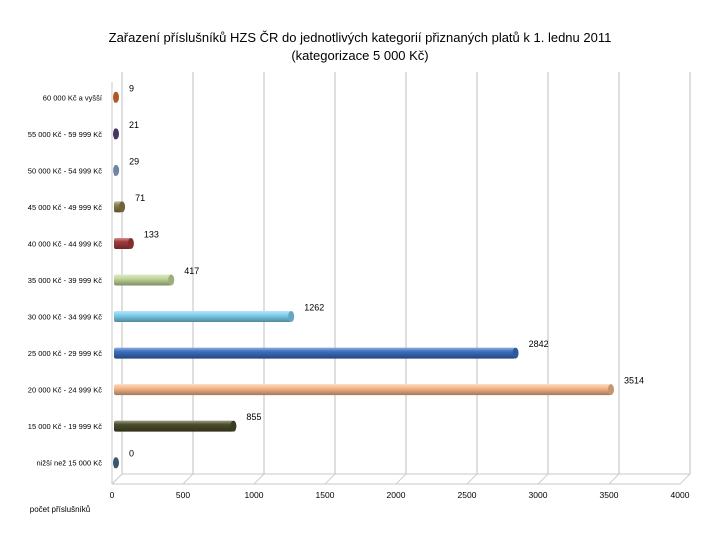 Image resolution: width=720 pixels, height=540 pixels. What do you see at coordinates (70, 463) in the screenshot?
I see `category-label: nižší než 15 000 Kč` at bounding box center [70, 463].